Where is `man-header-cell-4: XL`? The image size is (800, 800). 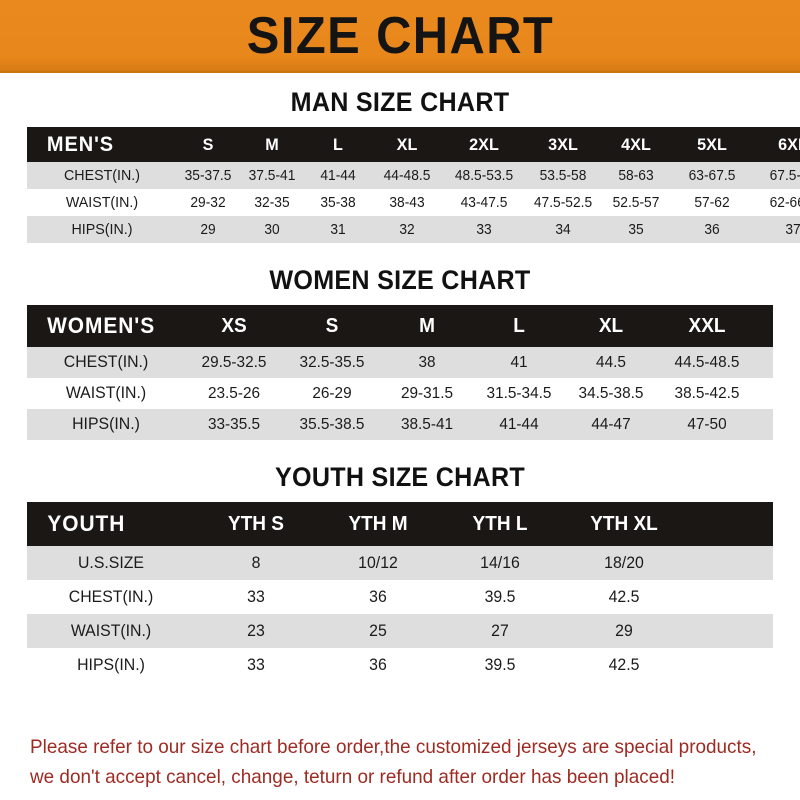
man-header-cell-4: XL is located at coordinates (407, 144).